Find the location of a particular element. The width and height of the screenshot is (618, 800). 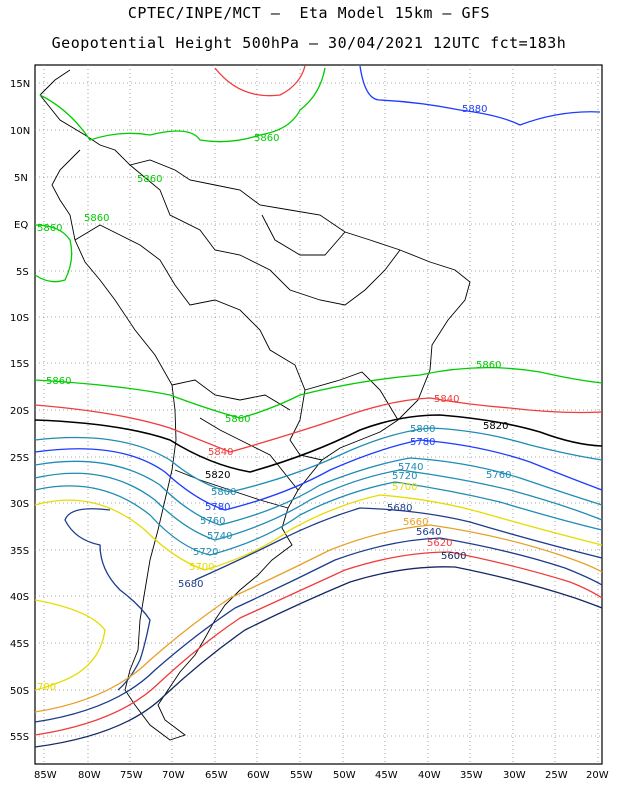

map-title: CPTEC/INPE/MCT – Eta Model 15km – GFS is located at coordinates (309, 13).